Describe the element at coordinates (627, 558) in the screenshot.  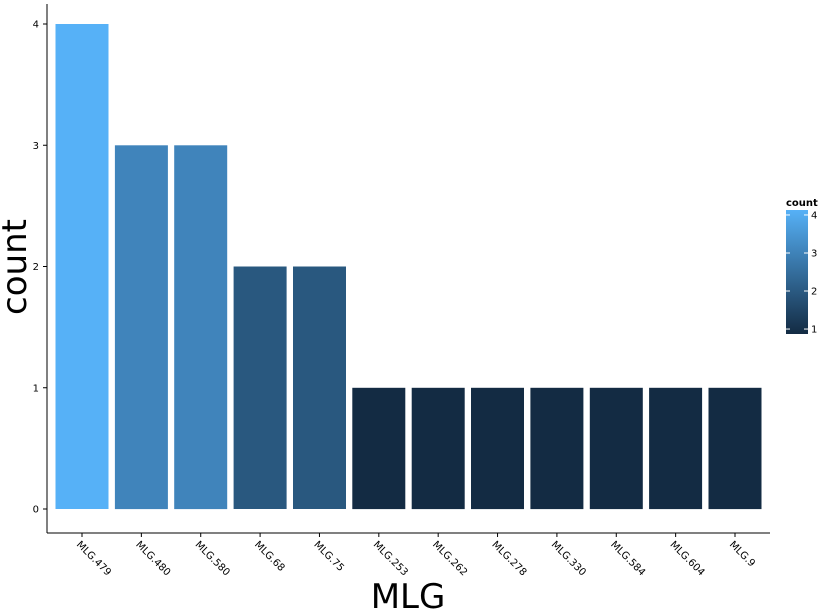
I see `x-tick-label: MLG.584` at that location.